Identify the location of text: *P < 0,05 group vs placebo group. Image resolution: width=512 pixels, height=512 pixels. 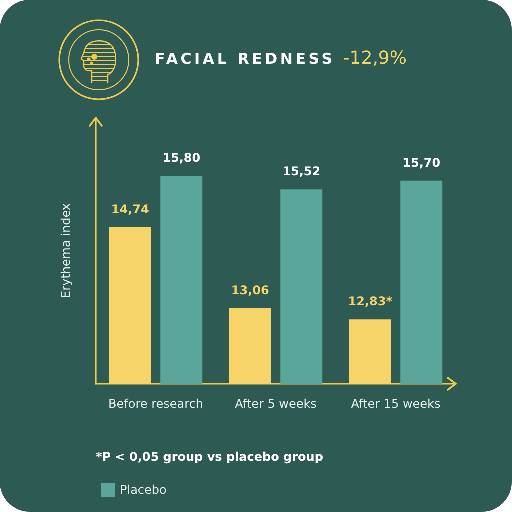
(210, 457).